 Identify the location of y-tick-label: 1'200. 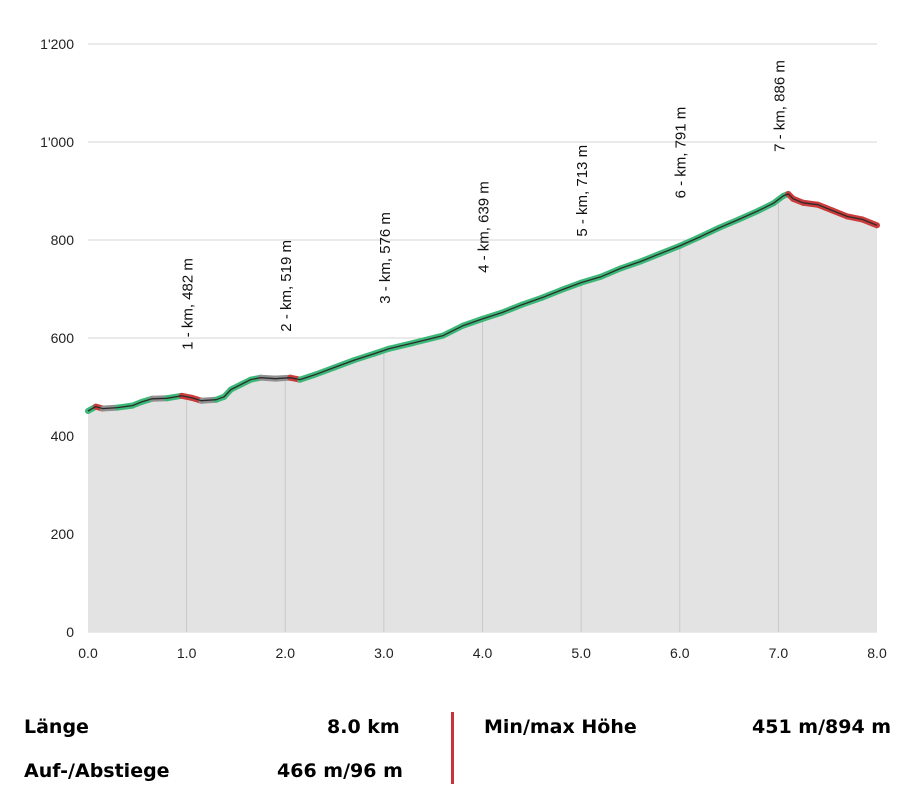
(57, 44).